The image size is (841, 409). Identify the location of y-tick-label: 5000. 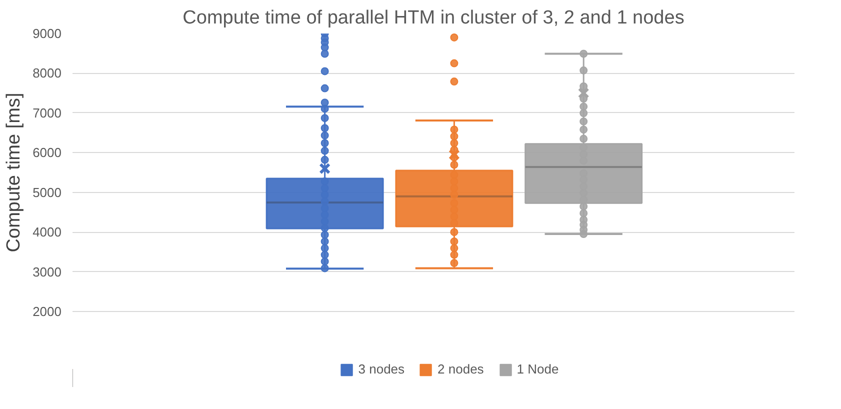
(47, 192).